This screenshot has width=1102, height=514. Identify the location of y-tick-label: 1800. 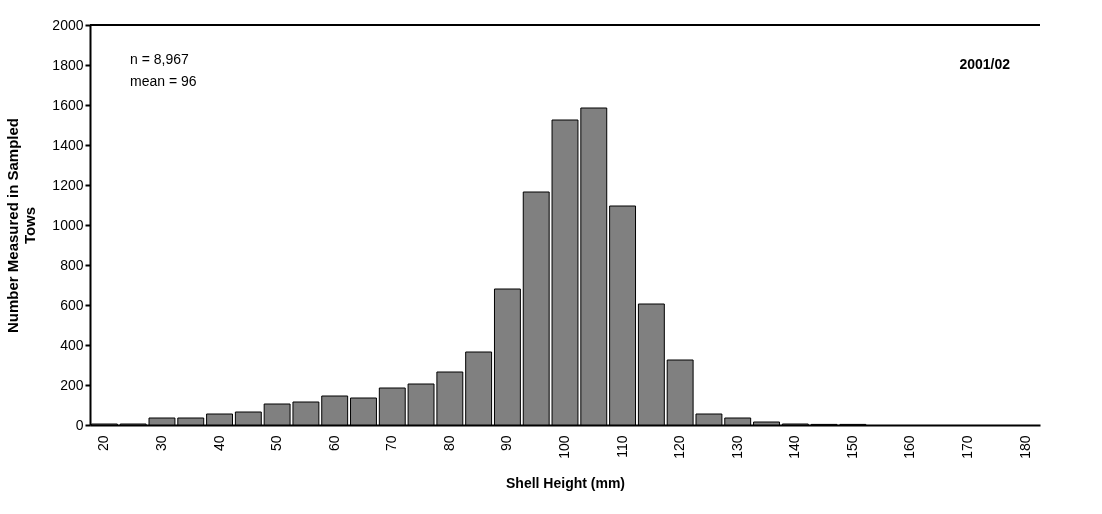
(68, 64).